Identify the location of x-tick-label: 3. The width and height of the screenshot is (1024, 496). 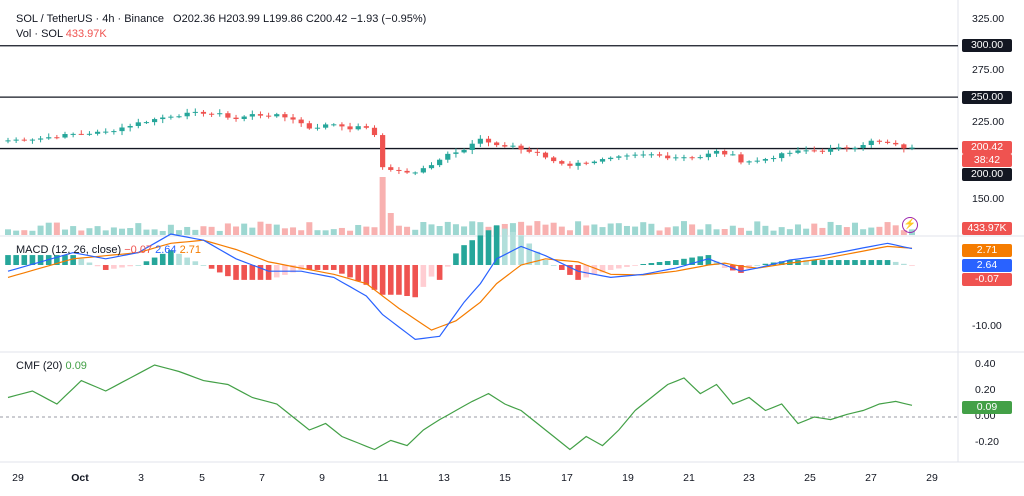
(141, 478).